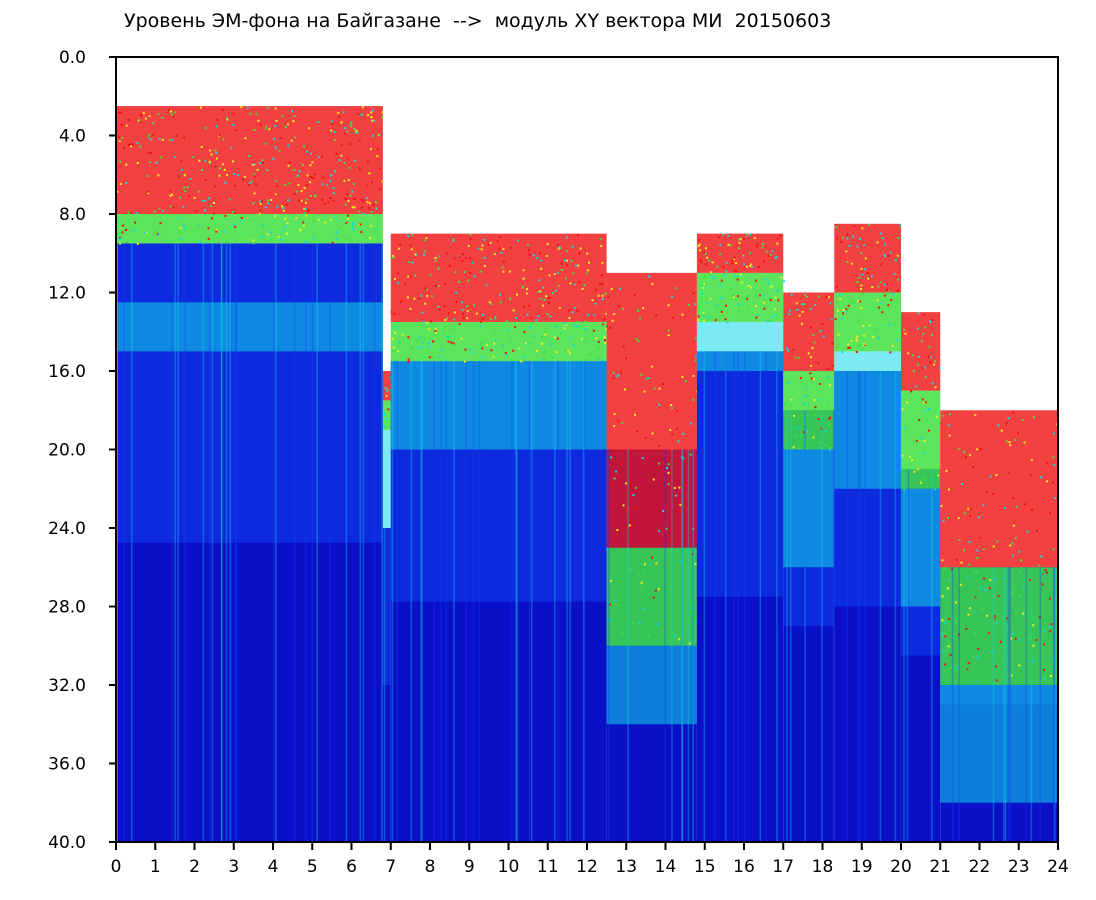 The image size is (1096, 900). Describe the element at coordinates (1019, 867) in the screenshot. I see `x-tick-label: 23` at that location.